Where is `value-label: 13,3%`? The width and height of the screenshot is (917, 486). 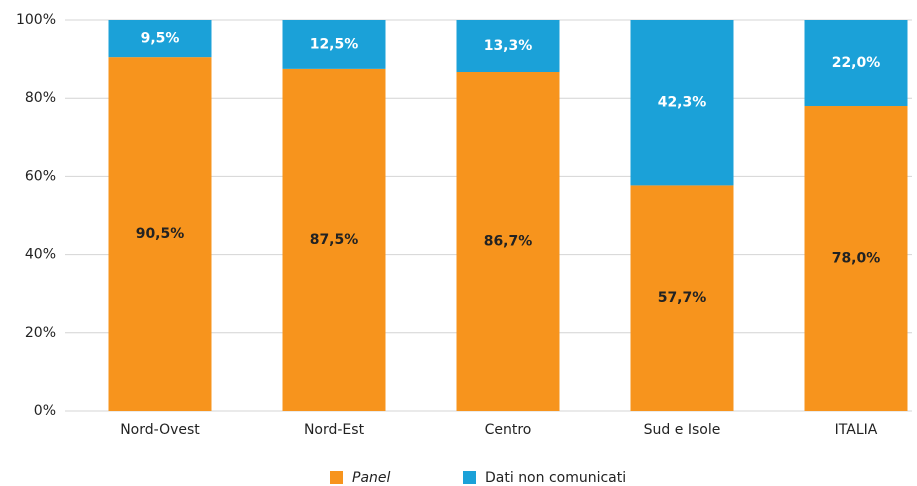
value-label: 13,3% is located at coordinates (508, 46).